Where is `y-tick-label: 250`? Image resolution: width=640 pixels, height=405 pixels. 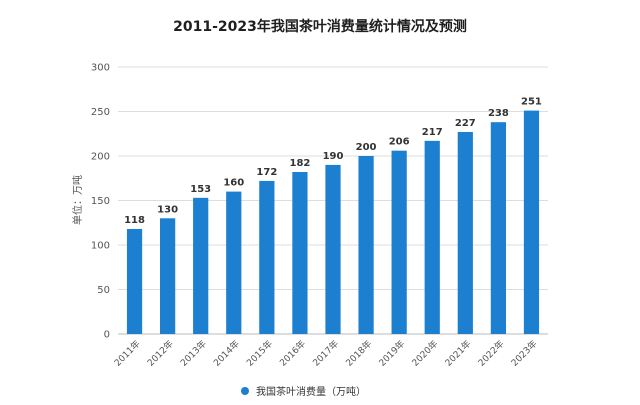 y-tick-label: 250 is located at coordinates (100, 112).